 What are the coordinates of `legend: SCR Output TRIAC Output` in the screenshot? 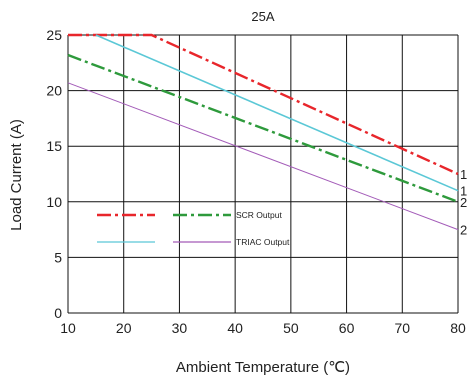 It's located at (193, 228).